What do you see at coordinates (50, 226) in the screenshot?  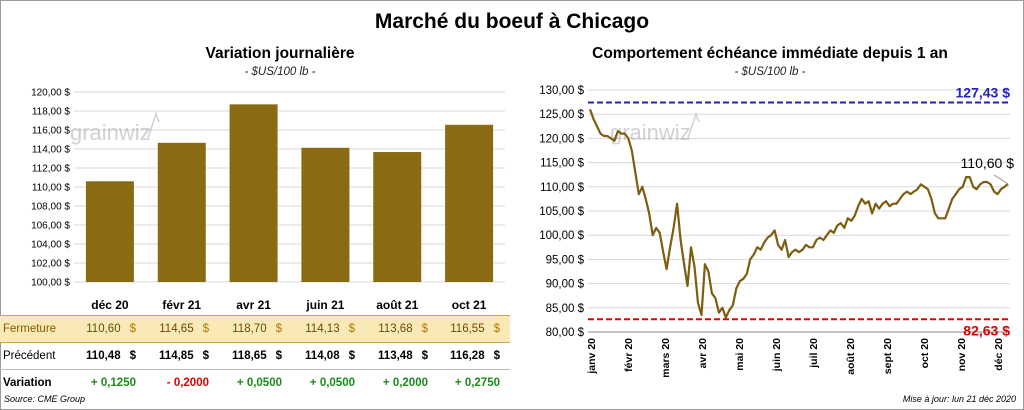 I see `y-tick-label: 106,00 $` at bounding box center [50, 226].